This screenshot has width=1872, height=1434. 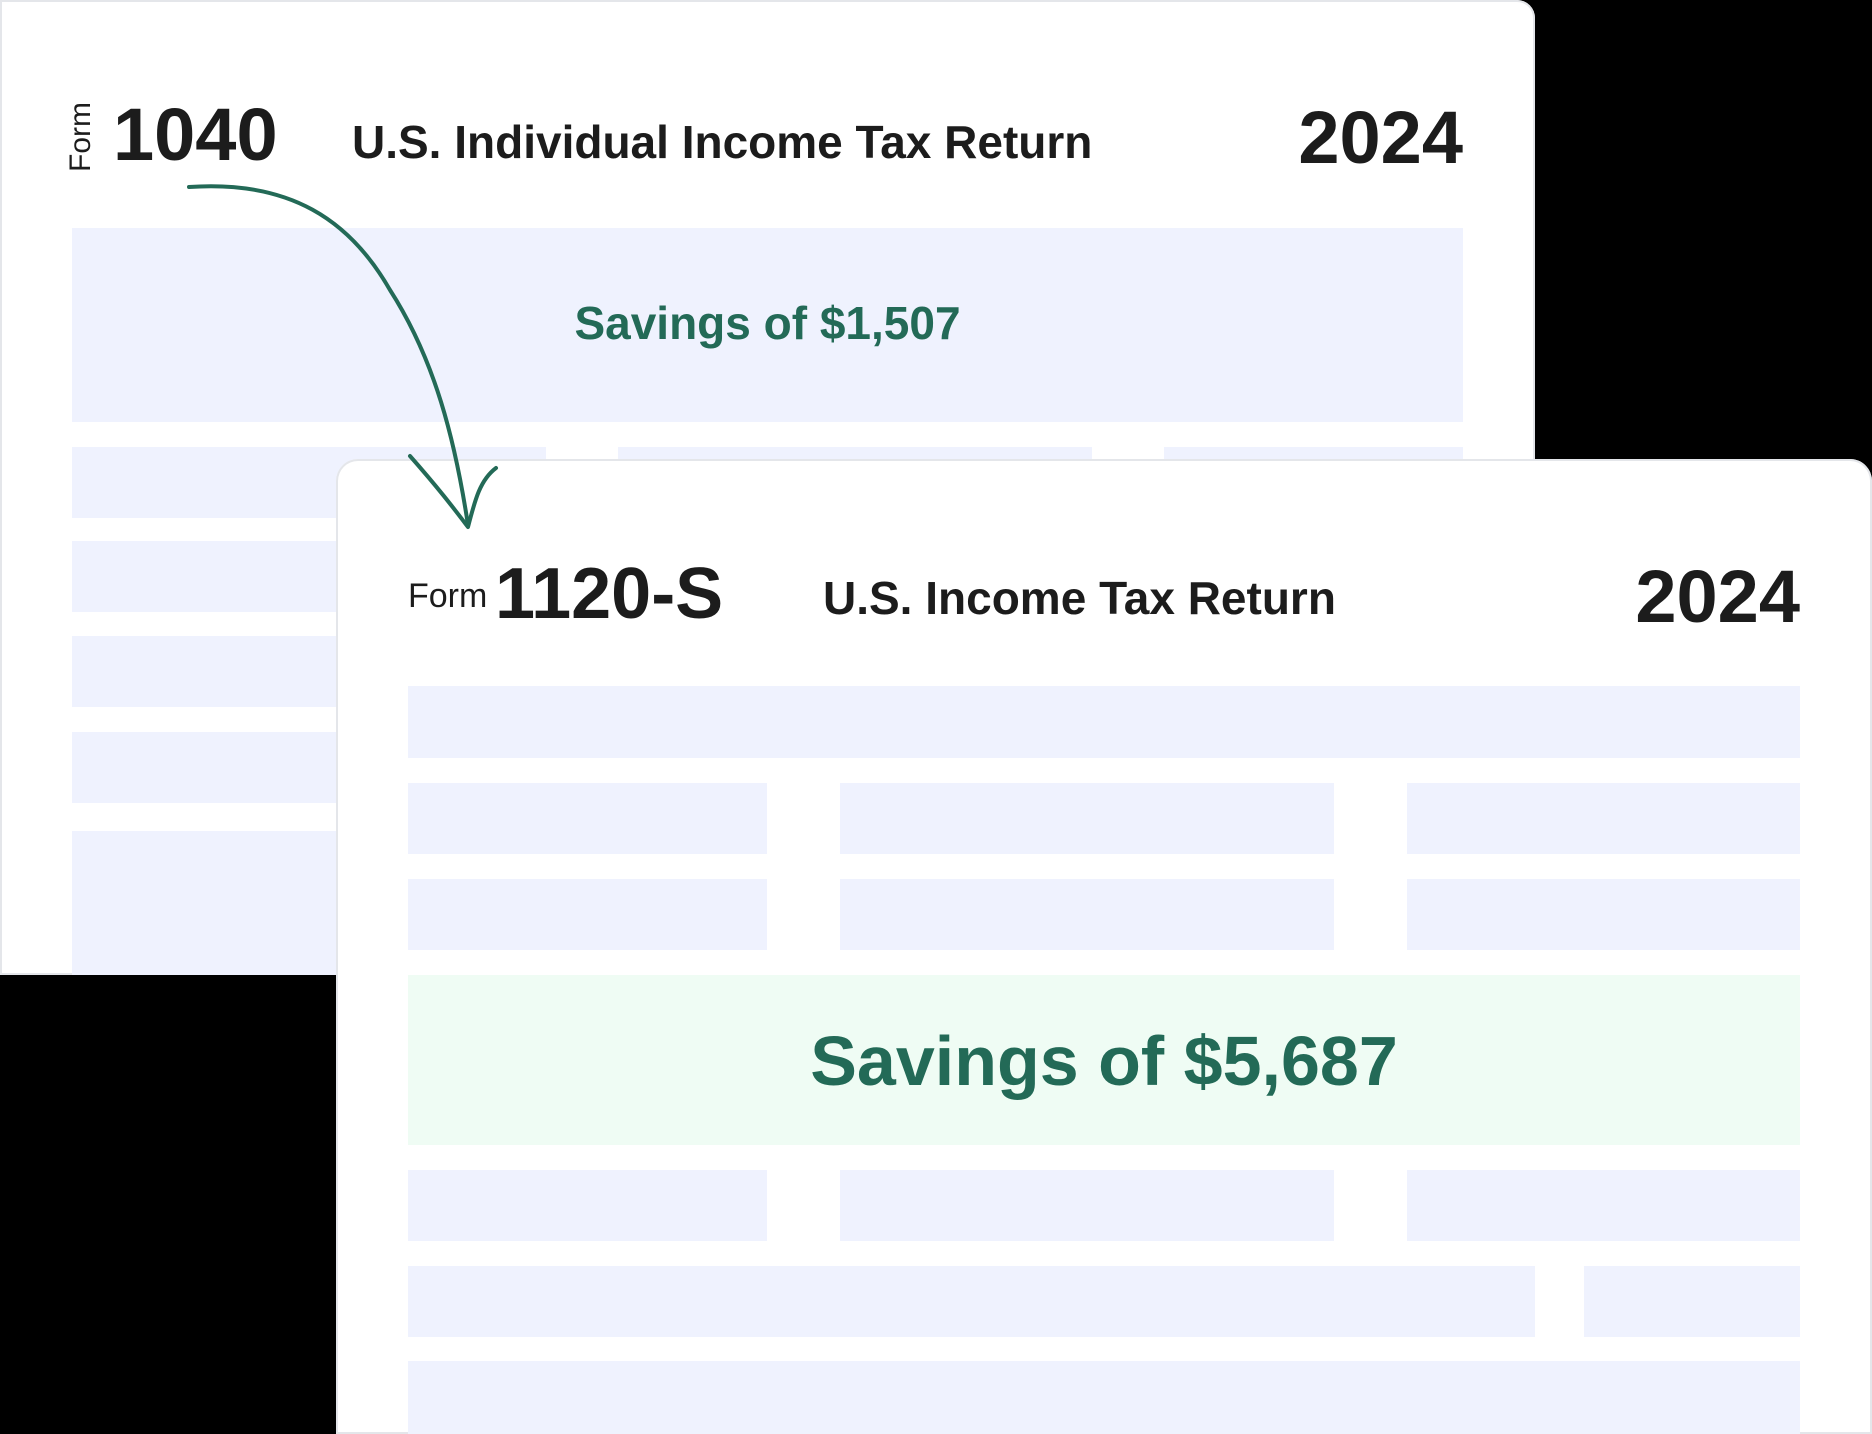 I want to click on savings-text: Savings of $1,507, so click(x=767, y=323).